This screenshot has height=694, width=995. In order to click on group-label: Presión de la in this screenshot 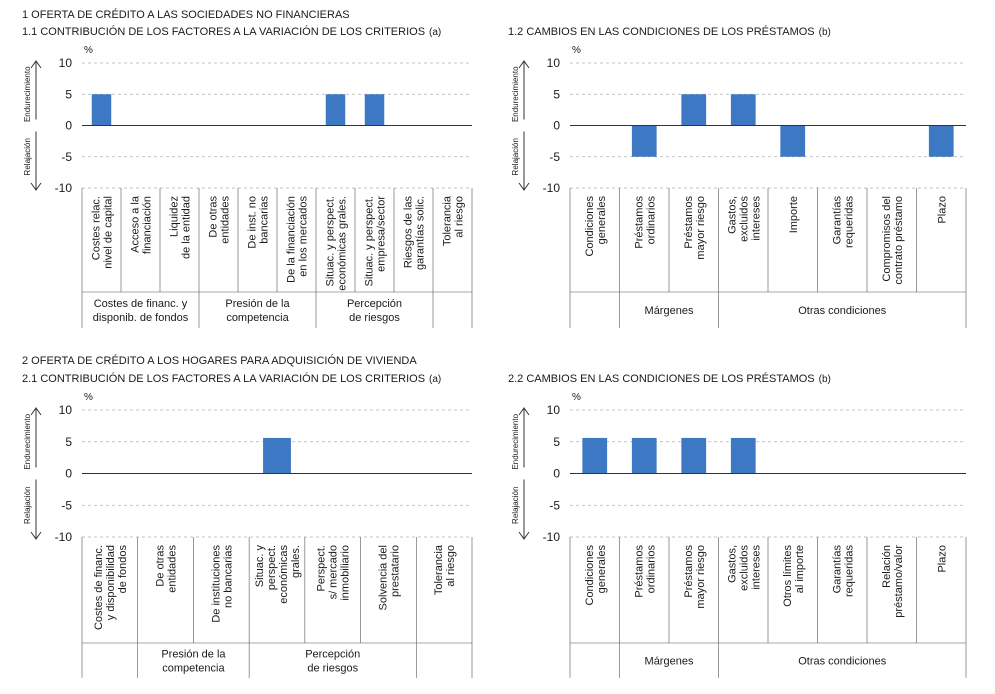, I will do `click(193, 655)`.